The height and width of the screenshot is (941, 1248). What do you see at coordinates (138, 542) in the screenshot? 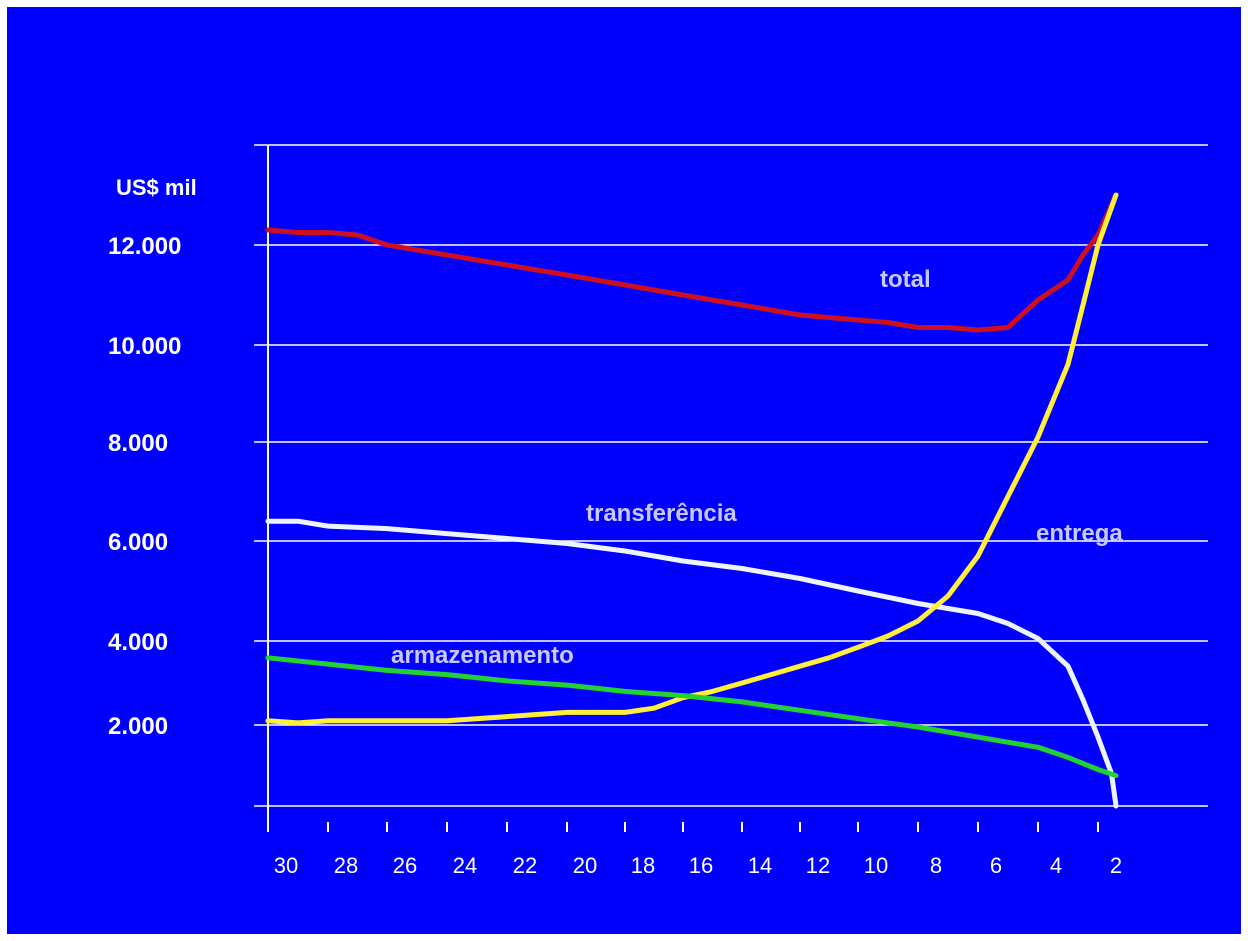
I see `y-tick-label: 6.000` at bounding box center [138, 542].